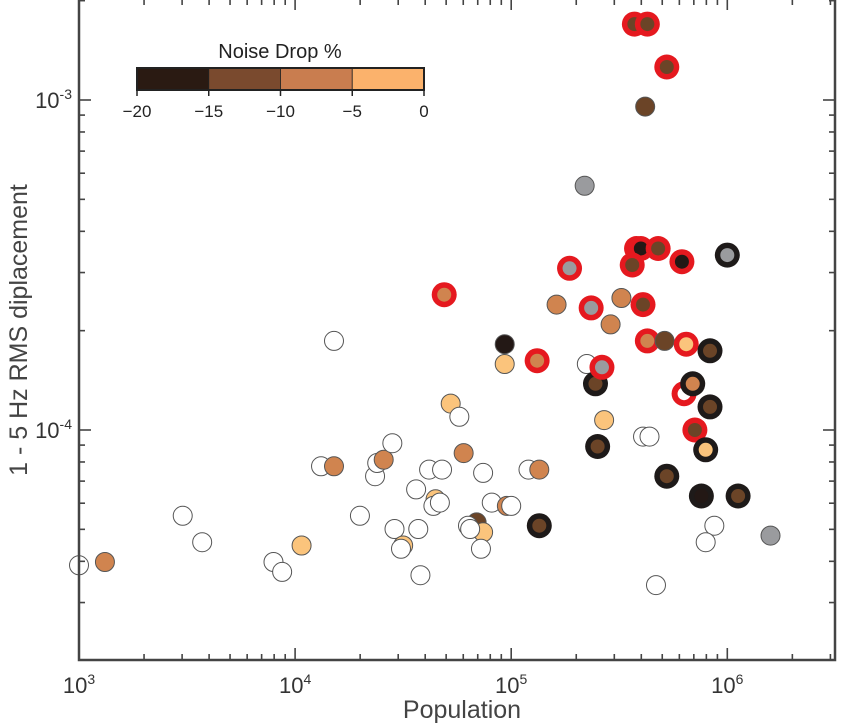  What do you see at coordinates (307, 679) in the screenshot?
I see `x-tick-exponent: 4` at bounding box center [307, 679].